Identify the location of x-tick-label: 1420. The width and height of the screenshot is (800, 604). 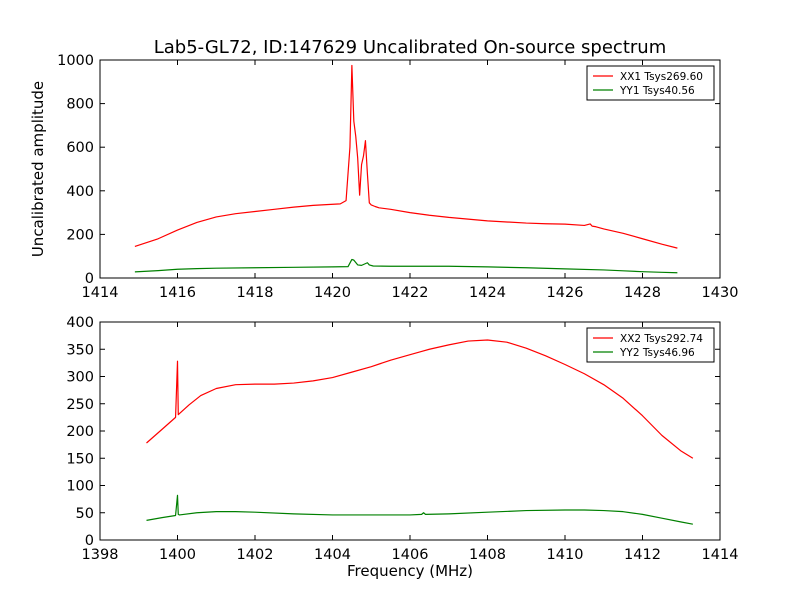
(332, 293).